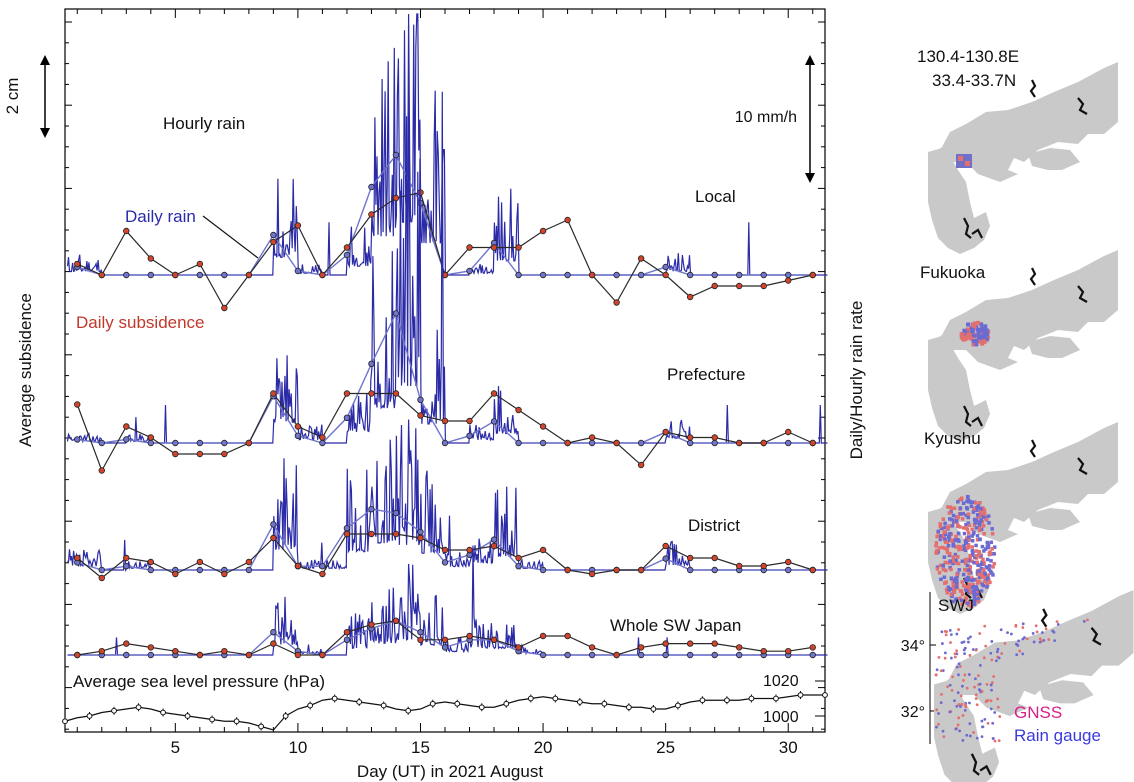 The width and height of the screenshot is (1134, 782). What do you see at coordinates (444, 712) in the screenshot?
I see `pressure-line` at bounding box center [444, 712].